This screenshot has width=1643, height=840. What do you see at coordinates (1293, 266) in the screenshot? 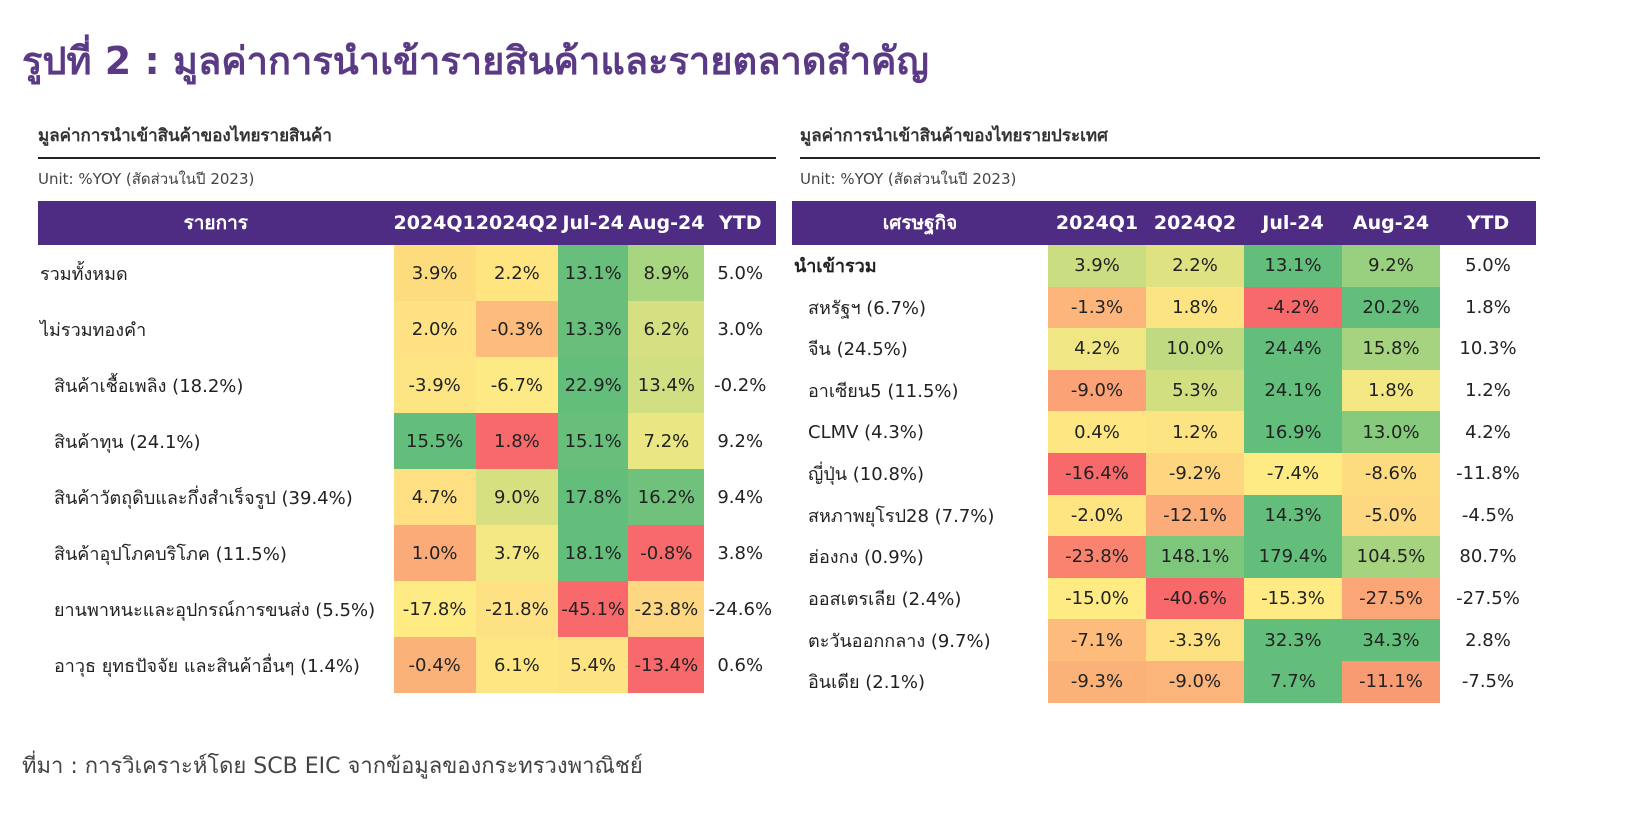
I see `value-cell: 13.1%` at bounding box center [1293, 266].